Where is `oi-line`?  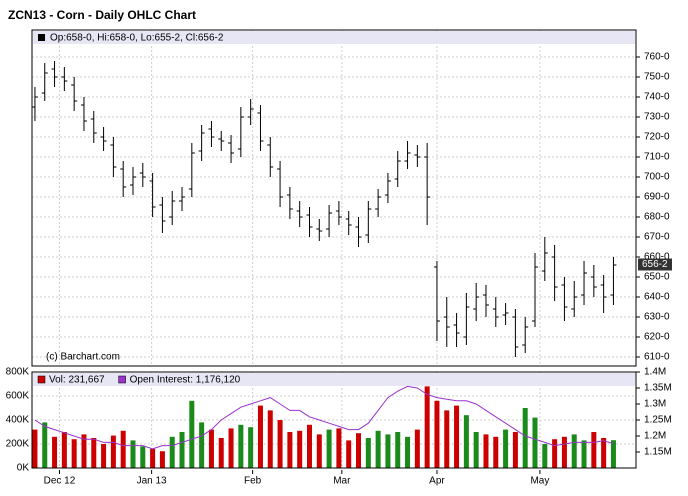
oi-line is located at coordinates (324, 417).